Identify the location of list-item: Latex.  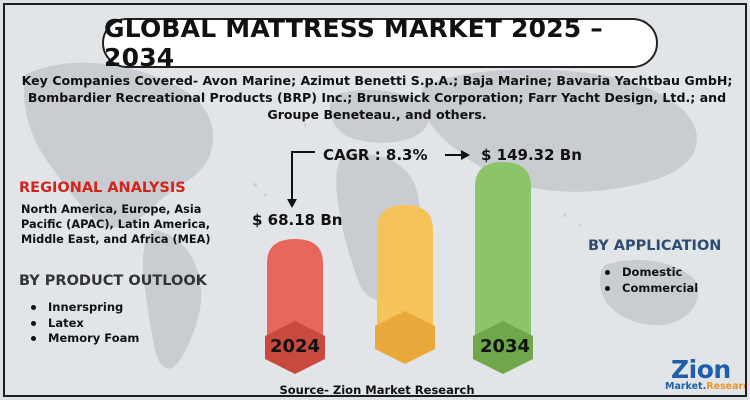
(85, 324).